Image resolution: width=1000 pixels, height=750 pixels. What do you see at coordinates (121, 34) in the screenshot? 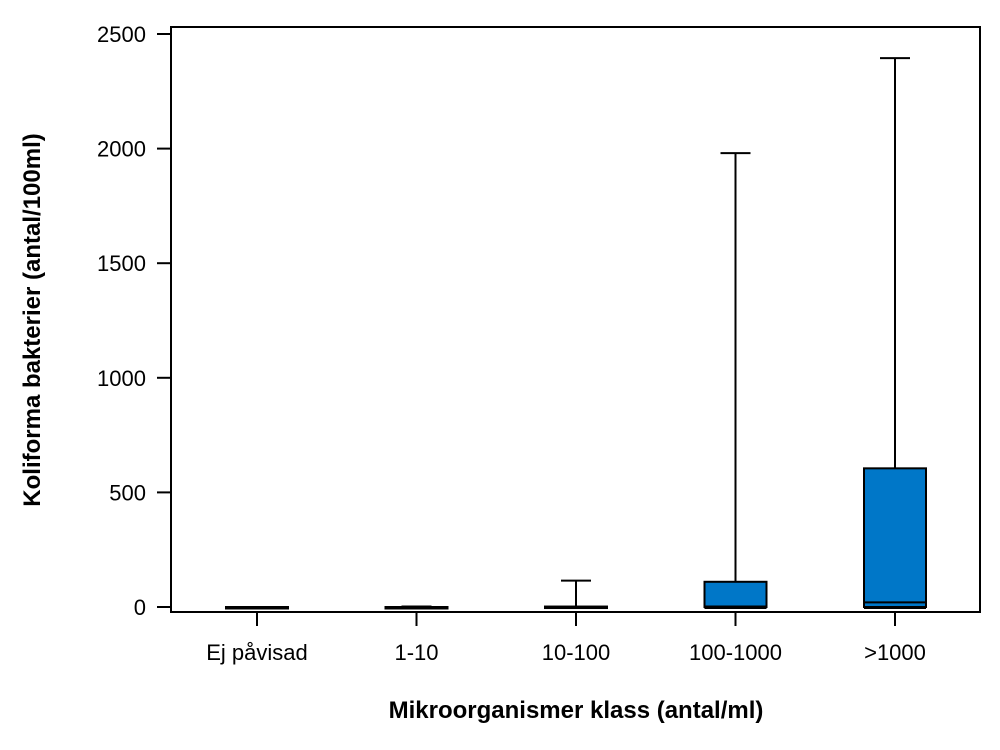
I see `y-tick-label: 2500` at bounding box center [121, 34].